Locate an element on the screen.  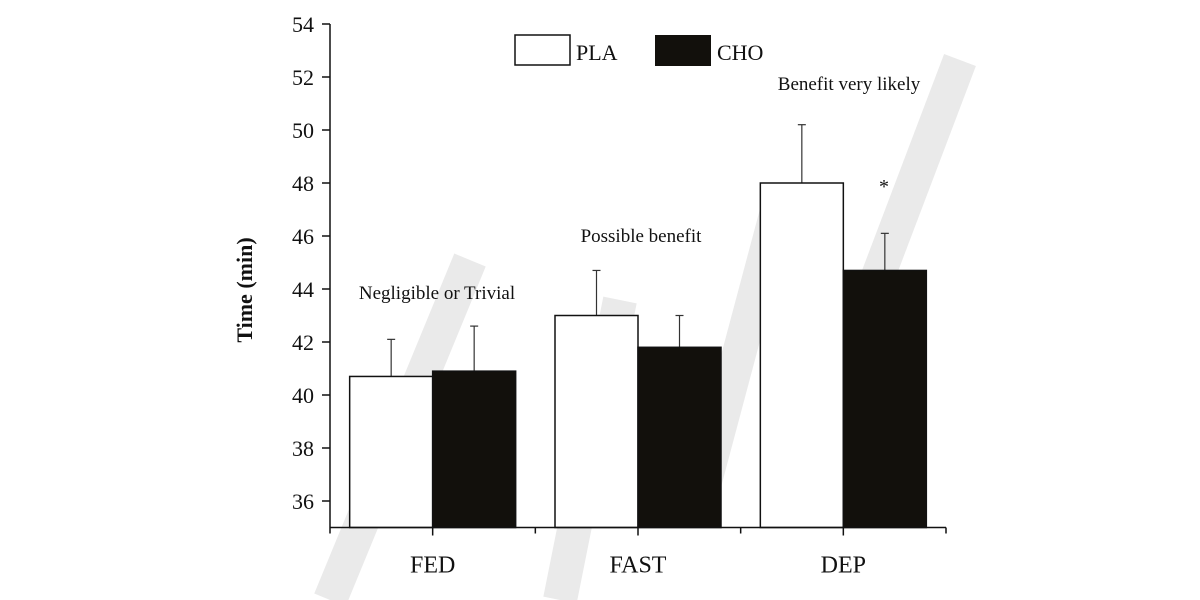
significance-marker: * is located at coordinates (884, 187).